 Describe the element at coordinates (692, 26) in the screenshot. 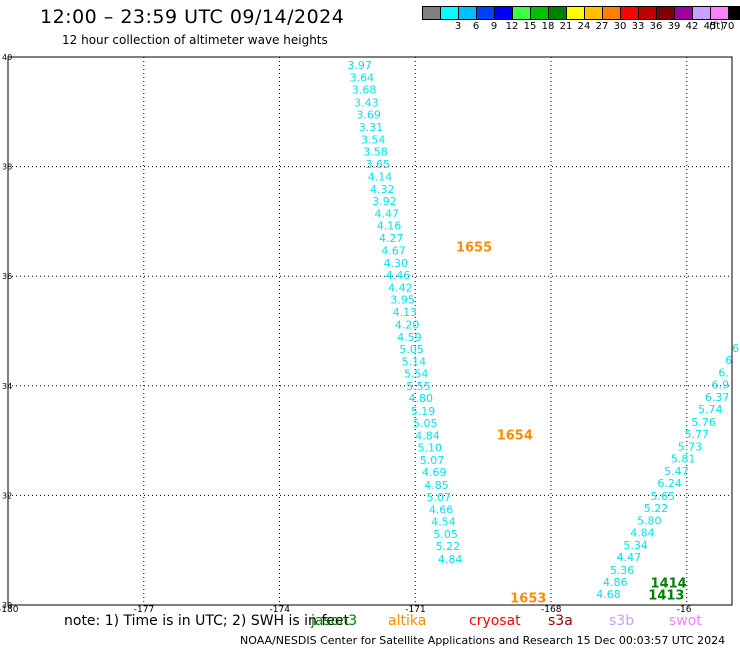

I see `color-scale-tick-label: 42` at that location.